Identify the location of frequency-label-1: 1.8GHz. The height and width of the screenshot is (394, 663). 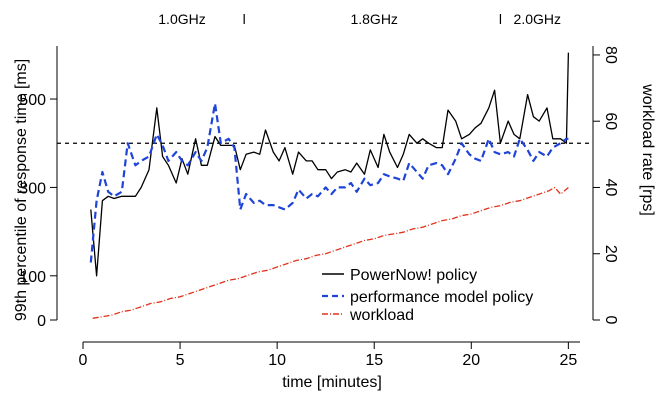
(373, 19).